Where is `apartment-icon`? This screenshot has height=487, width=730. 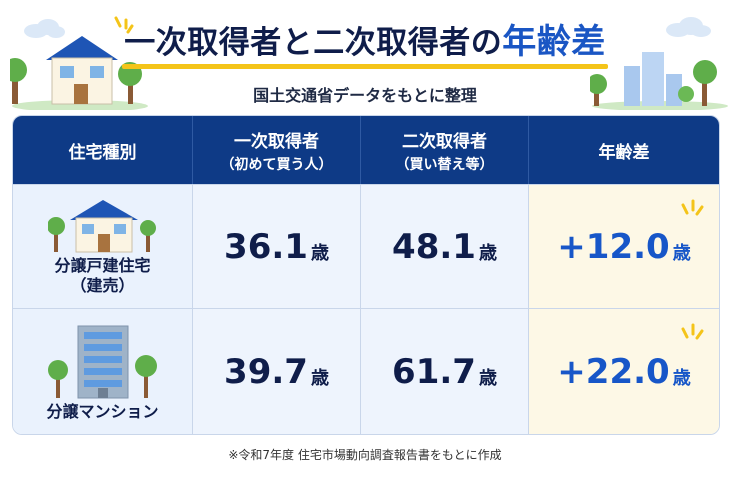 apartment-icon is located at coordinates (102, 362).